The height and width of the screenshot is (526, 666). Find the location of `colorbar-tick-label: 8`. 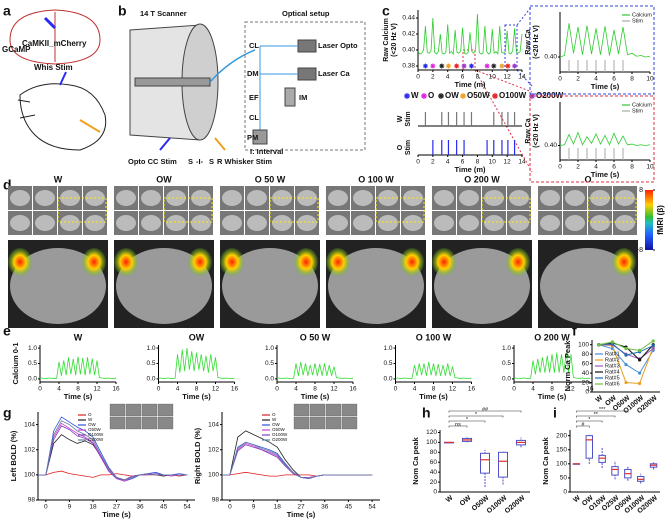

colorbar-tick-label: 8 is located at coordinates (641, 190).